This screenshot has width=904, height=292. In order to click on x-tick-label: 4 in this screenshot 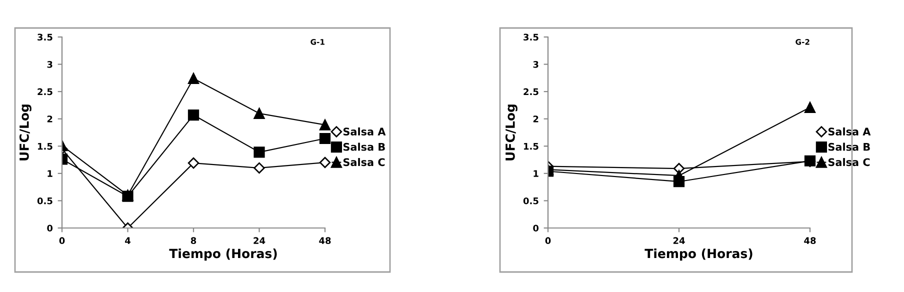, I will do `click(127, 240)`.